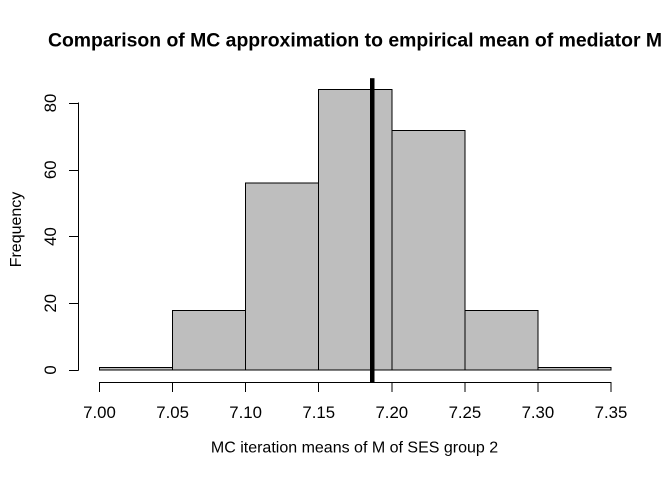 The image size is (672, 480). Describe the element at coordinates (318, 412) in the screenshot. I see `svg-text: 7.15` at that location.